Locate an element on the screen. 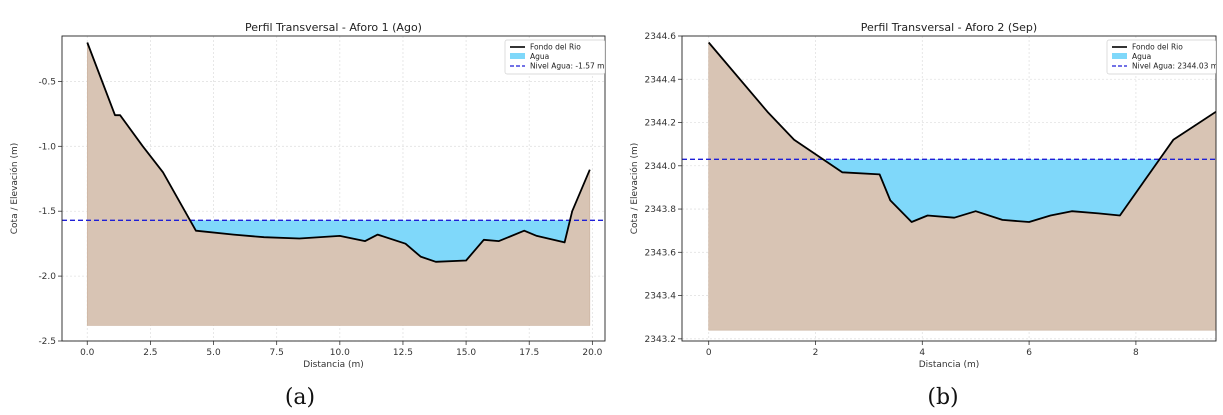  y-tick-label: 2344.6 is located at coordinates (661, 37).